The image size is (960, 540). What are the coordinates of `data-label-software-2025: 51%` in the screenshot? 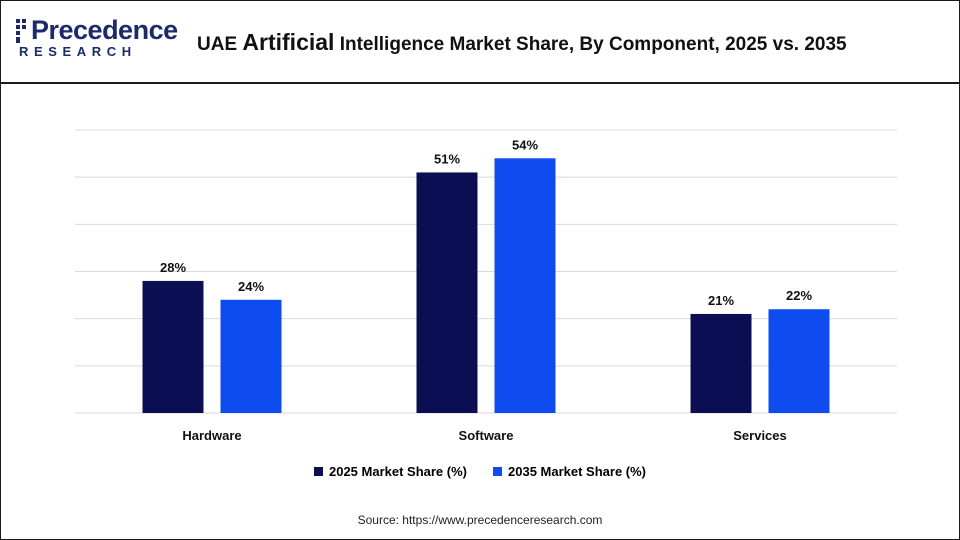 It's located at (447, 158).